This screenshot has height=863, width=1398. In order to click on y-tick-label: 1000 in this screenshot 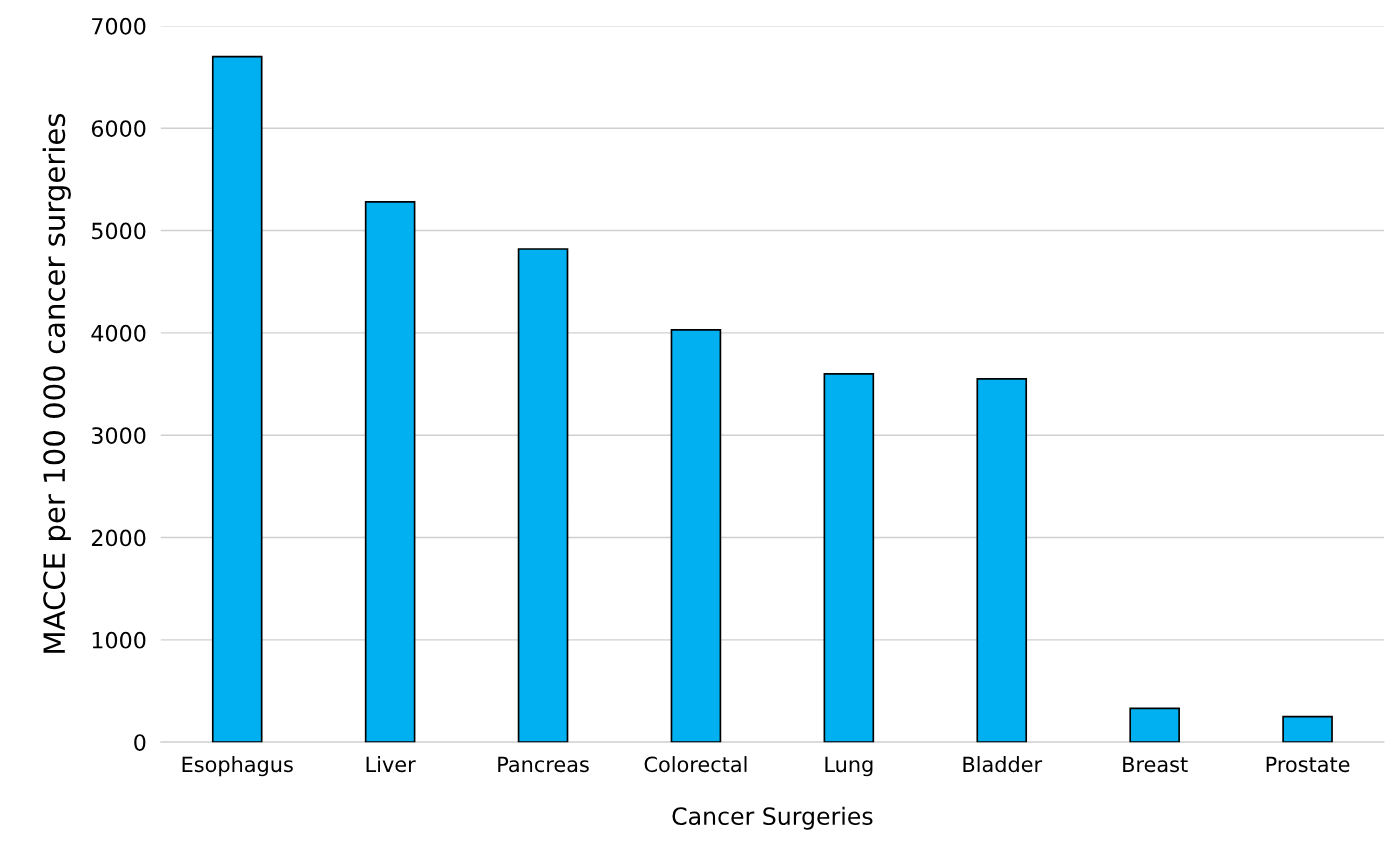, I will do `click(119, 640)`.